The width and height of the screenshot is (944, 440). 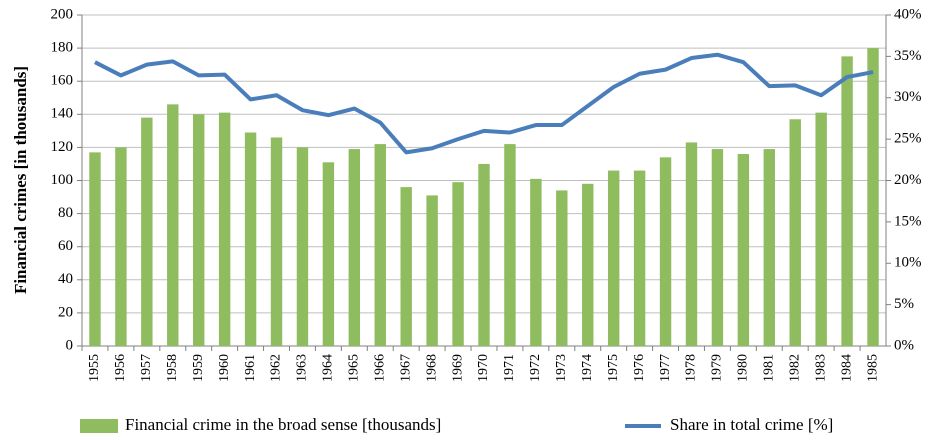 I want to click on legend-label: Share in total crime [%], so click(x=751, y=424).